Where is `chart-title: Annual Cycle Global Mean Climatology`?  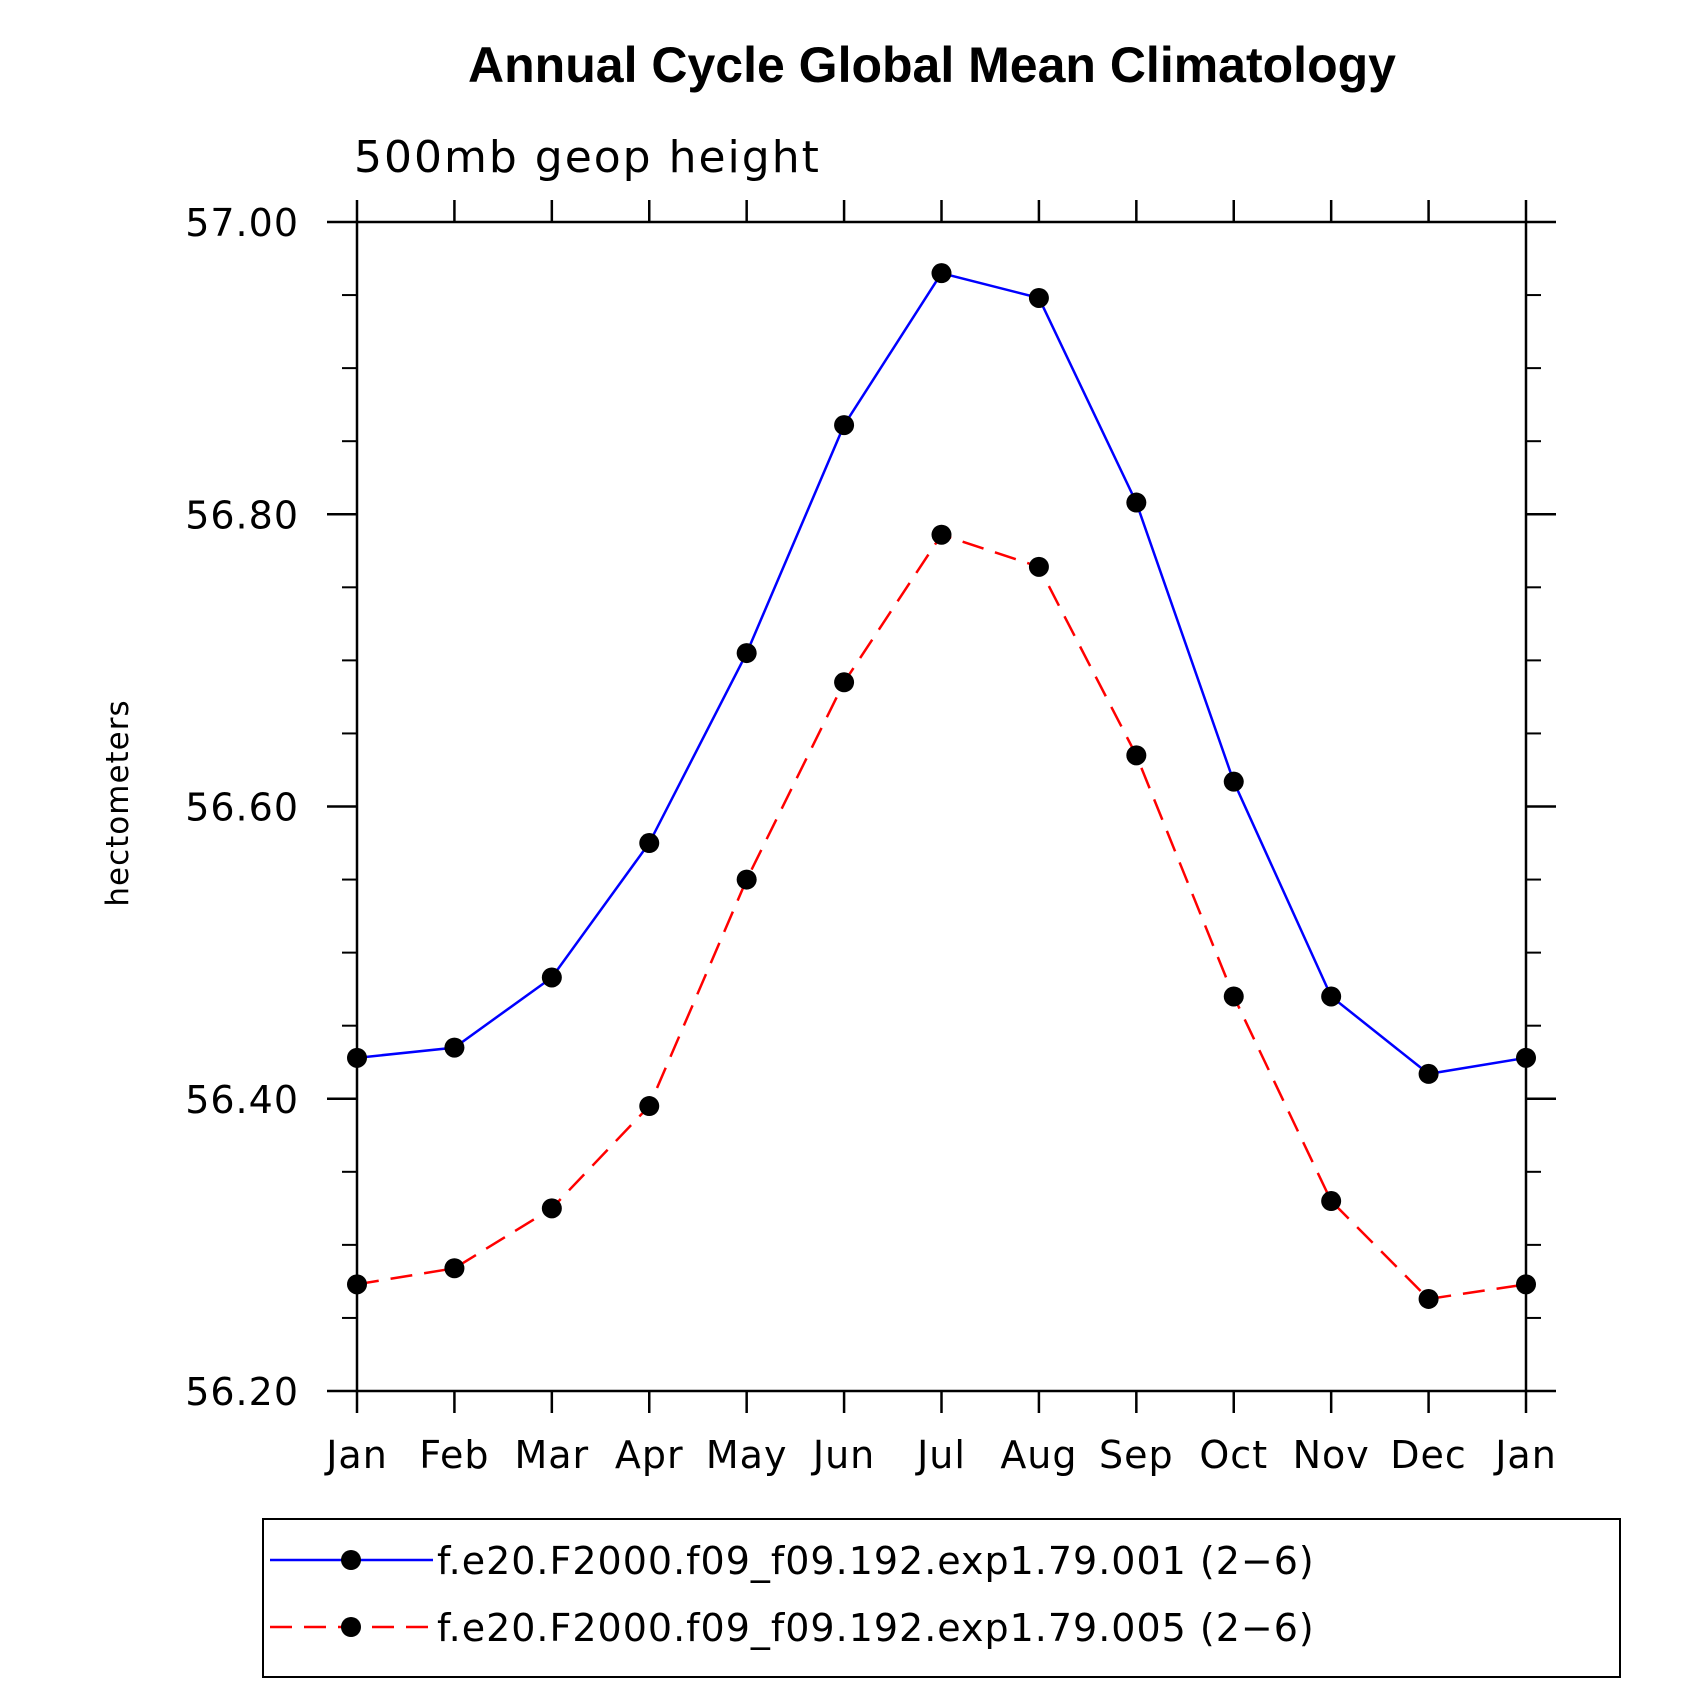
chart-title: Annual Cycle Global Mean Climatology is located at coordinates (932, 65).